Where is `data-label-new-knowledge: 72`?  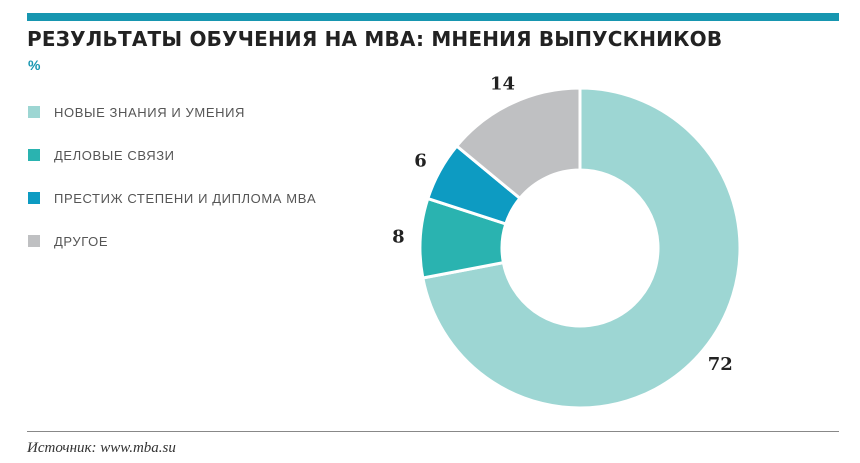 data-label-new-knowledge: 72 is located at coordinates (720, 364).